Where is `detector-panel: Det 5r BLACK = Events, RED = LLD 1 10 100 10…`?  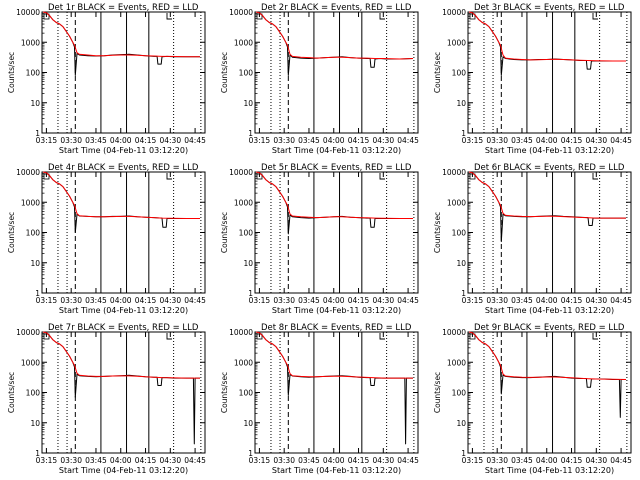 detector-panel: Det 5r BLACK = Events, RED = LLD 1 10 100 10… is located at coordinates (319, 239).